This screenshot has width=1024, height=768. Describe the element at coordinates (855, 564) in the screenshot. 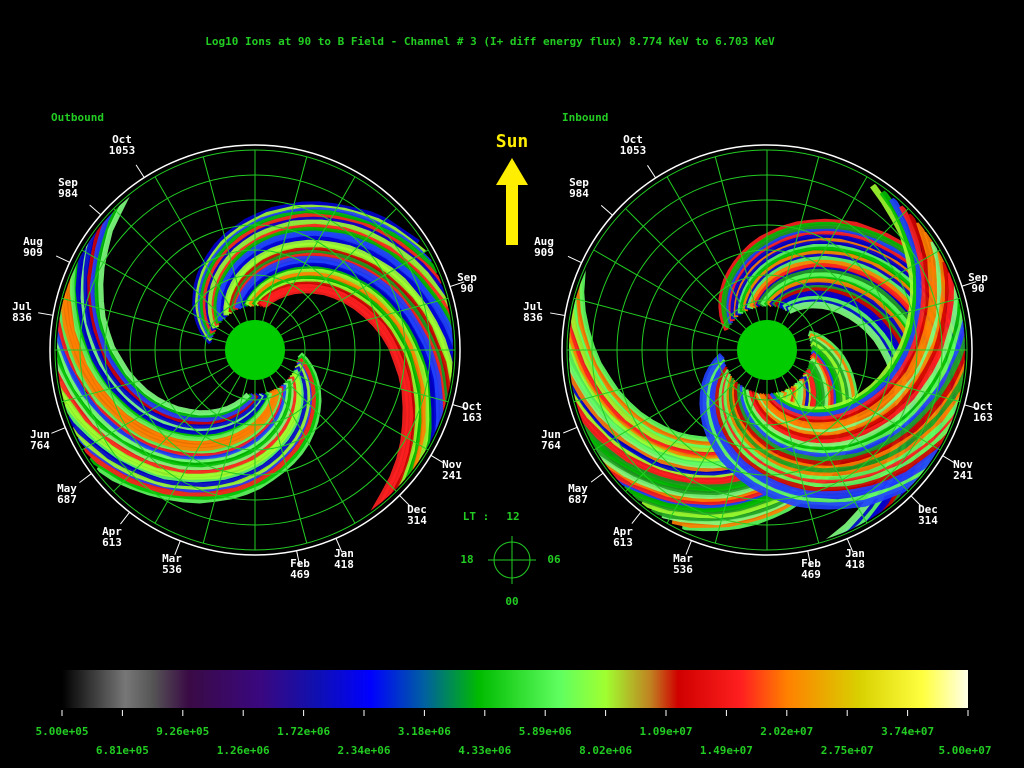

I see `day-label: 418` at that location.